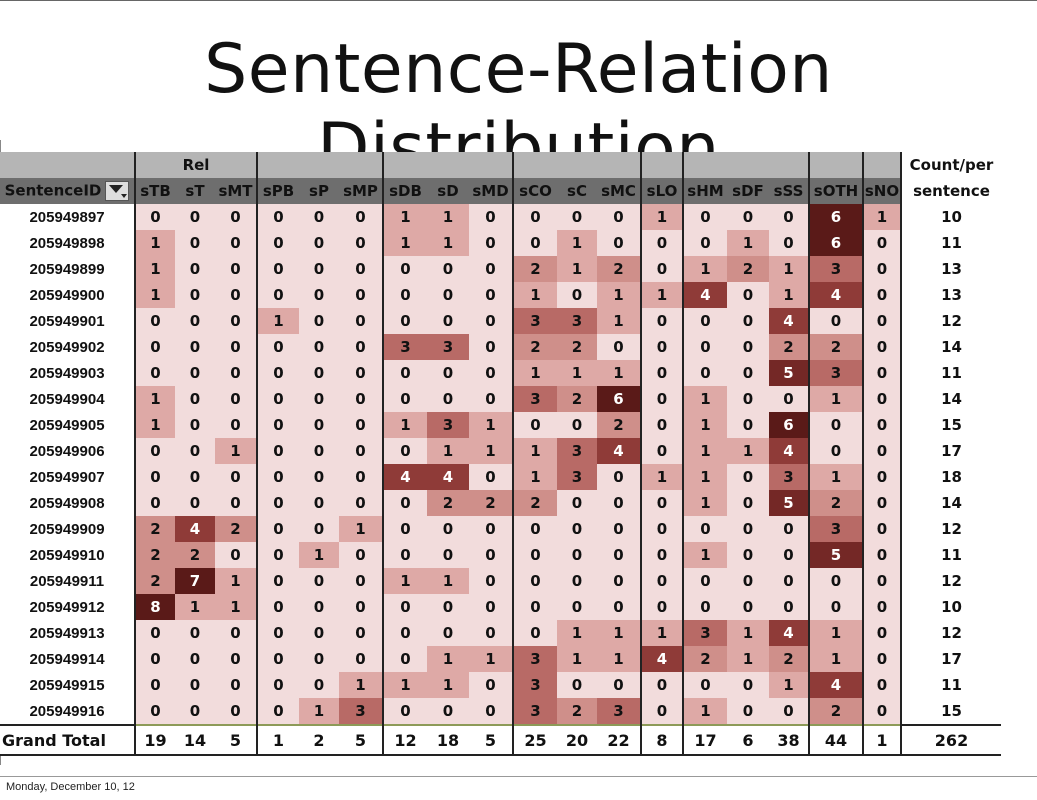  What do you see at coordinates (67, 685) in the screenshot?
I see `sentence-id-cell: 205949915` at bounding box center [67, 685].